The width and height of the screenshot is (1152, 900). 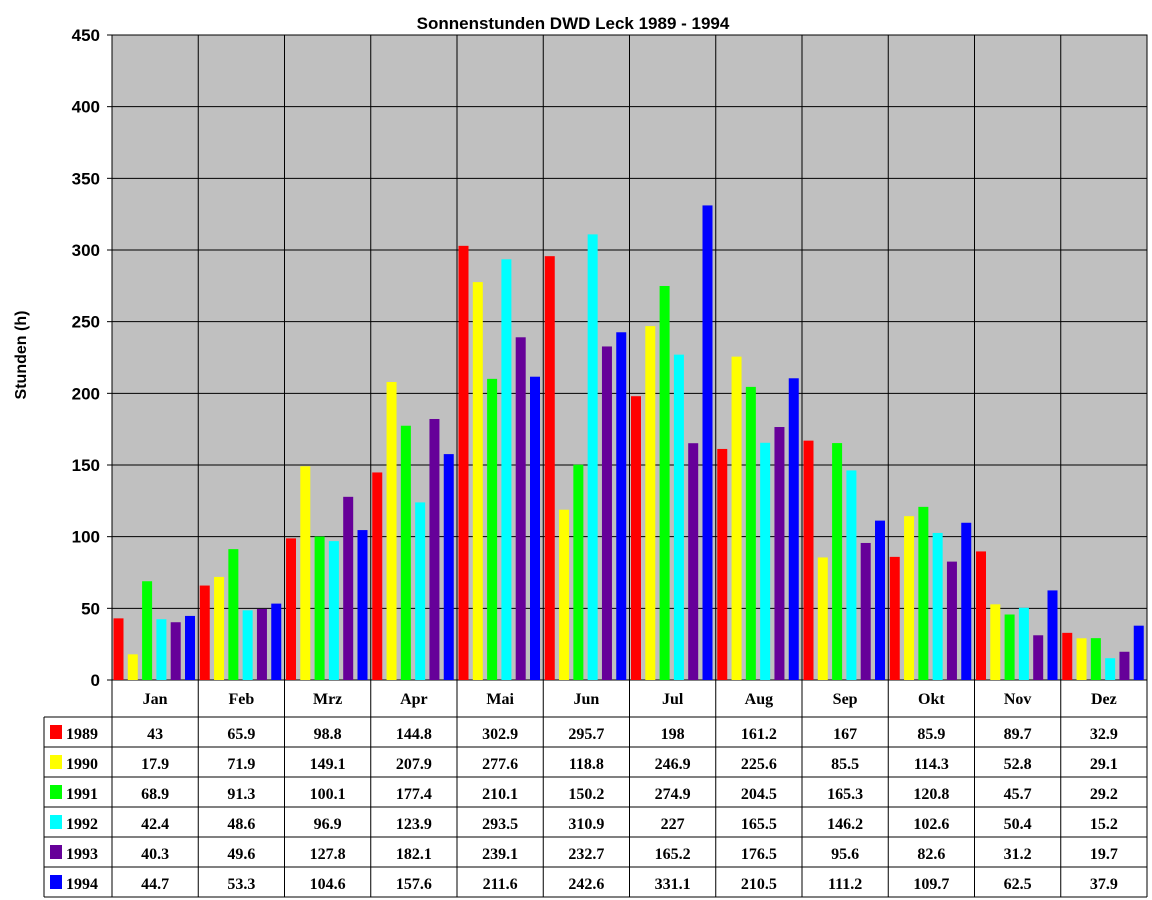 What do you see at coordinates (161, 649) in the screenshot?
I see `bar-1992-Jan` at bounding box center [161, 649].